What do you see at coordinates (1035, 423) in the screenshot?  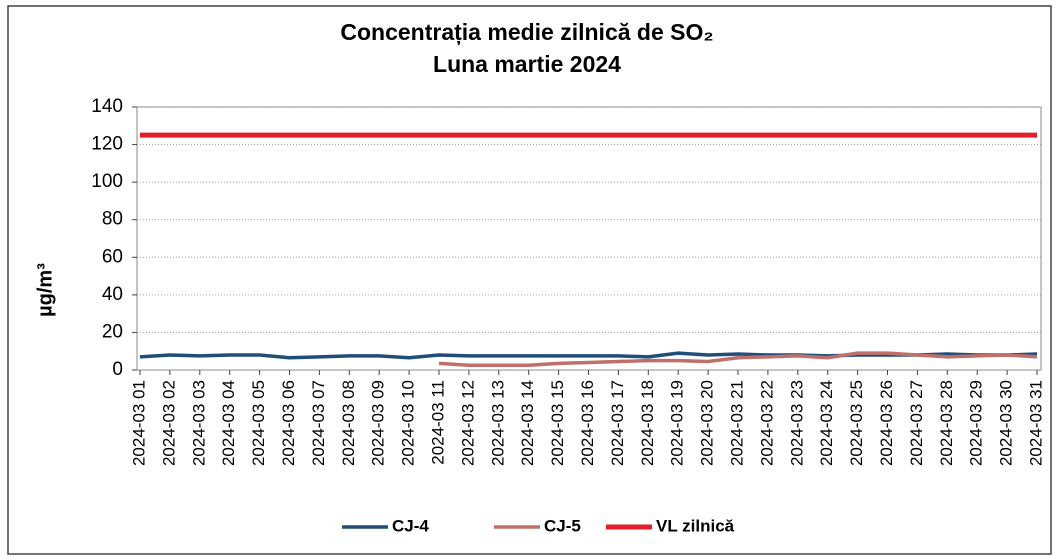 I see `x-tick-label: 2024-03 31` at bounding box center [1035, 423].